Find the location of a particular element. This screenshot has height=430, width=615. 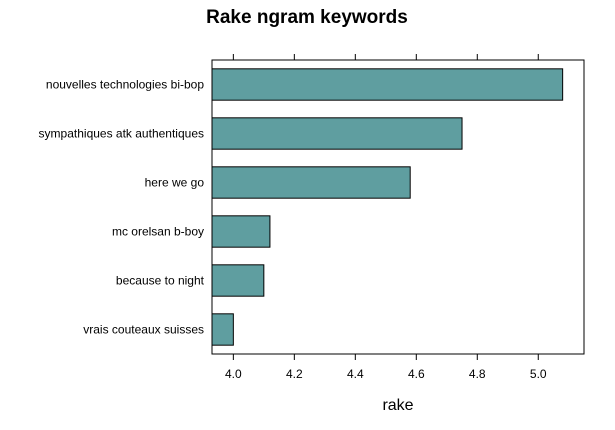

x-tick-label: 4.4 is located at coordinates (355, 374).